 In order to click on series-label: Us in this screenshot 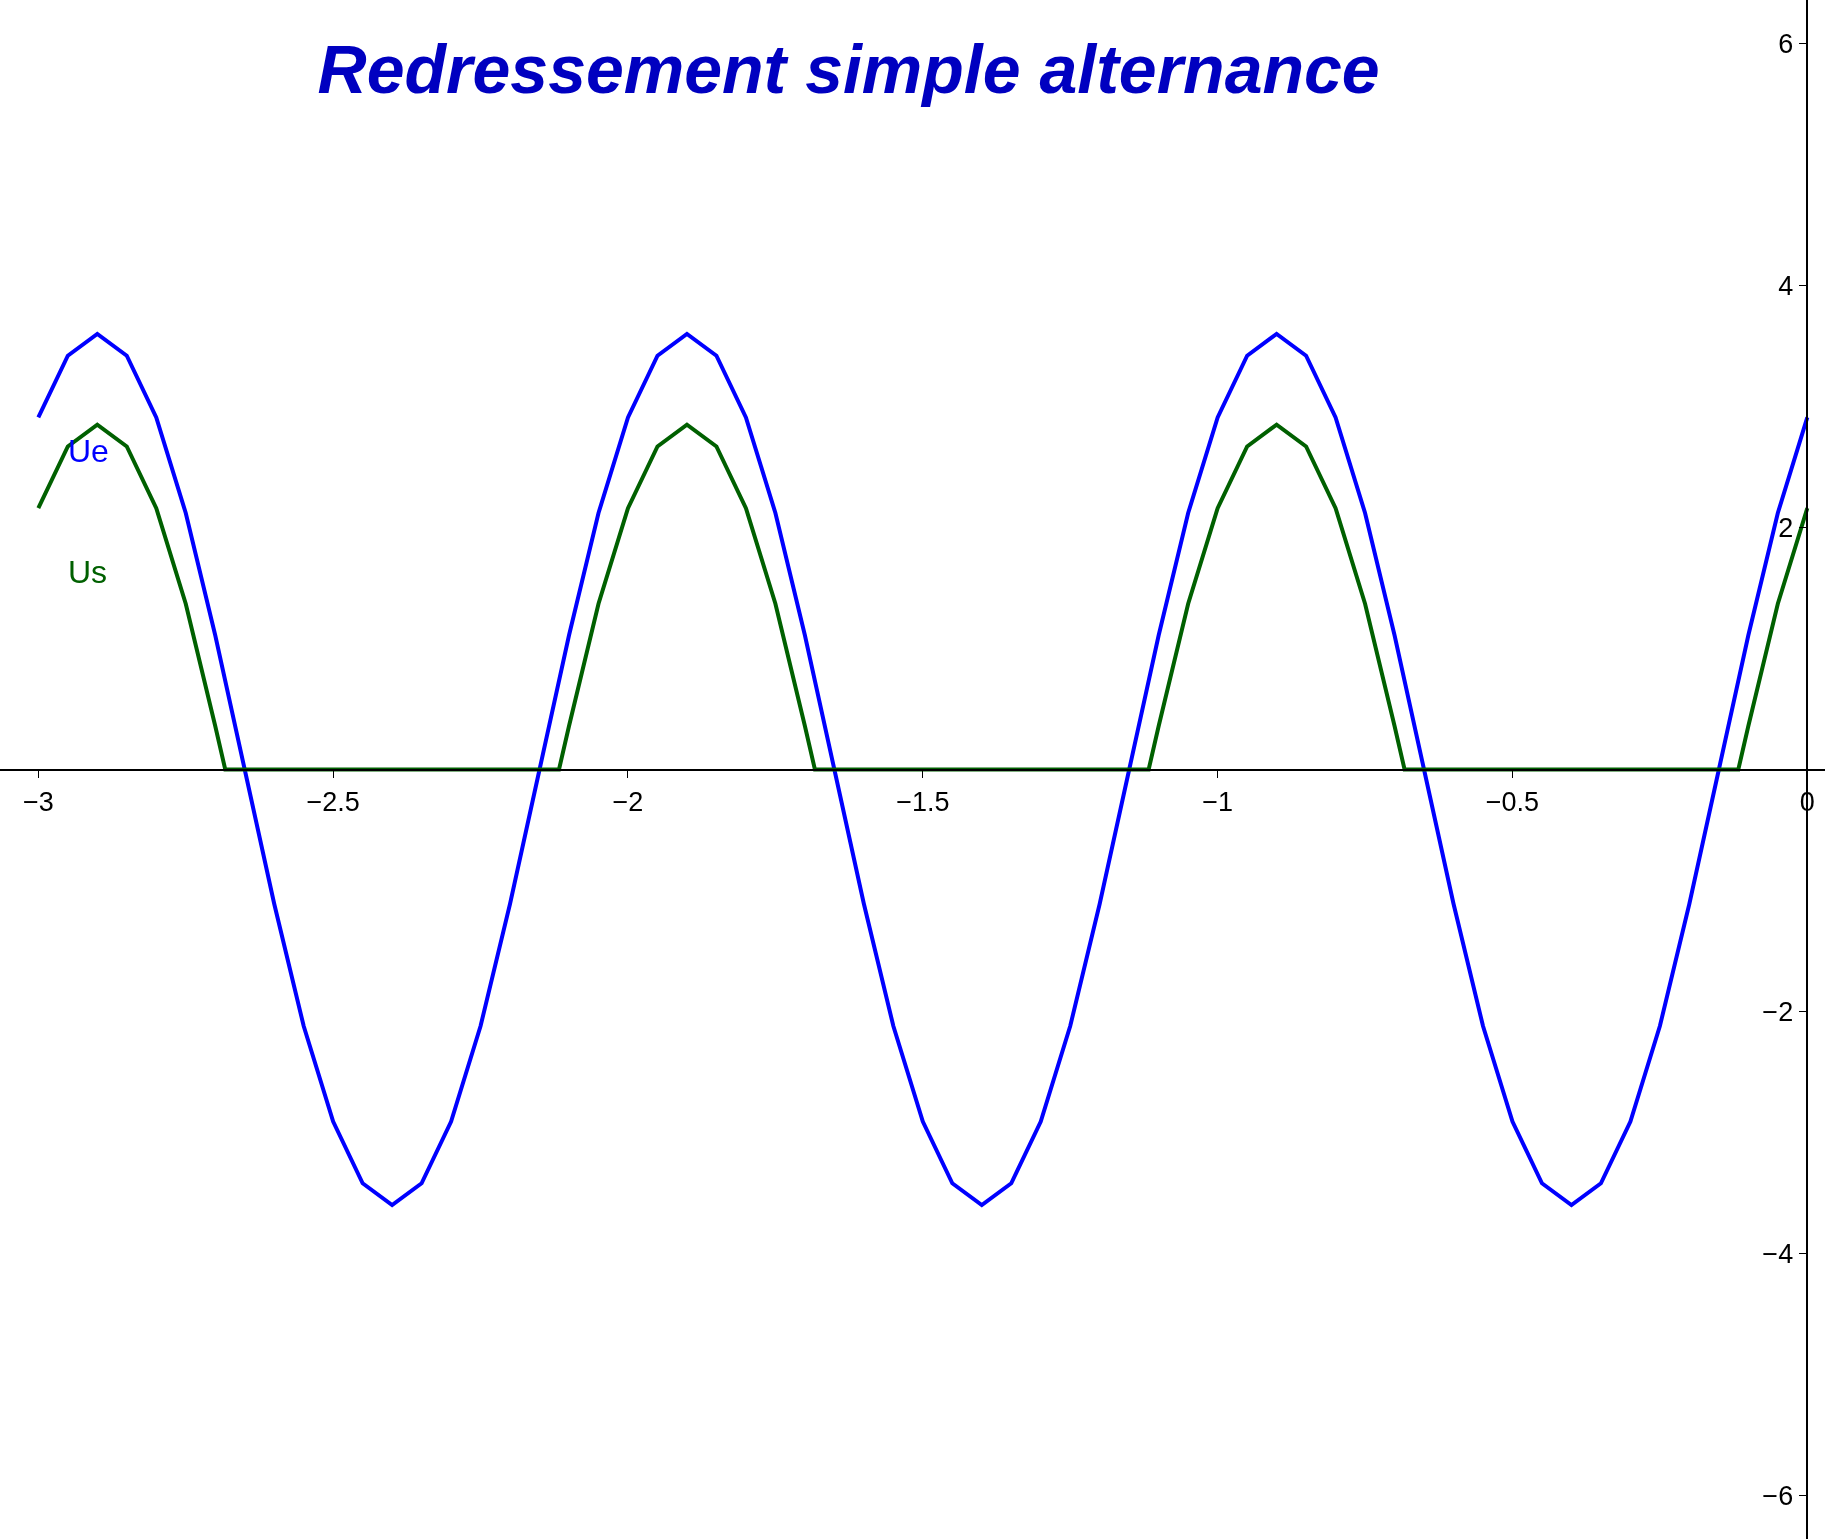, I will do `click(88, 572)`.